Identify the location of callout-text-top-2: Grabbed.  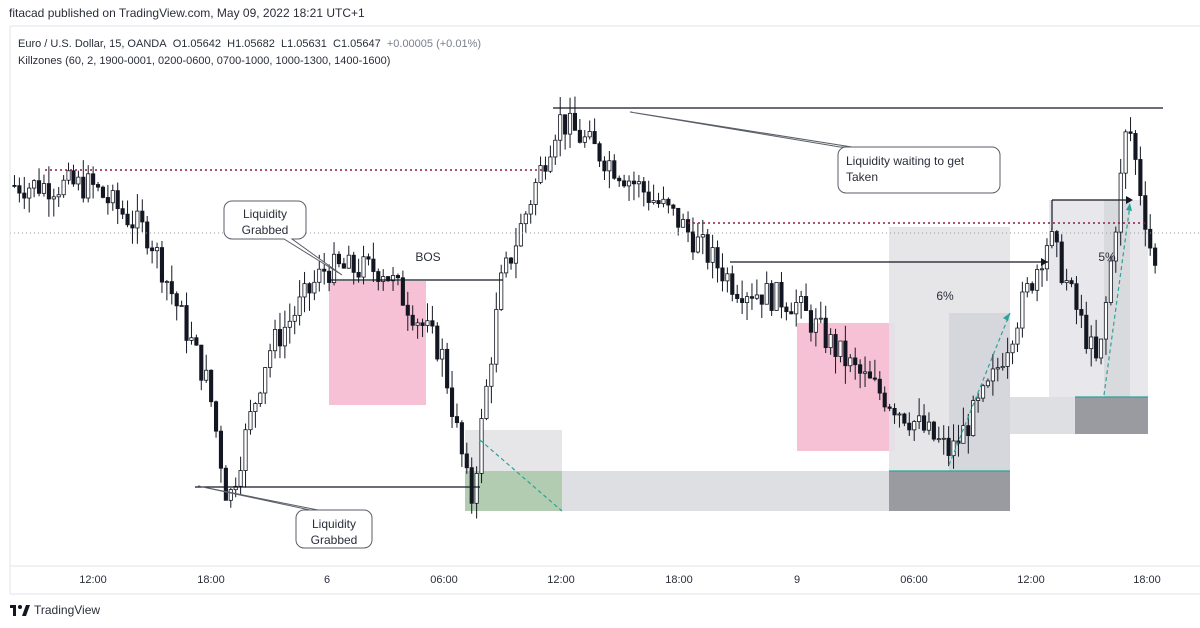
(265, 230).